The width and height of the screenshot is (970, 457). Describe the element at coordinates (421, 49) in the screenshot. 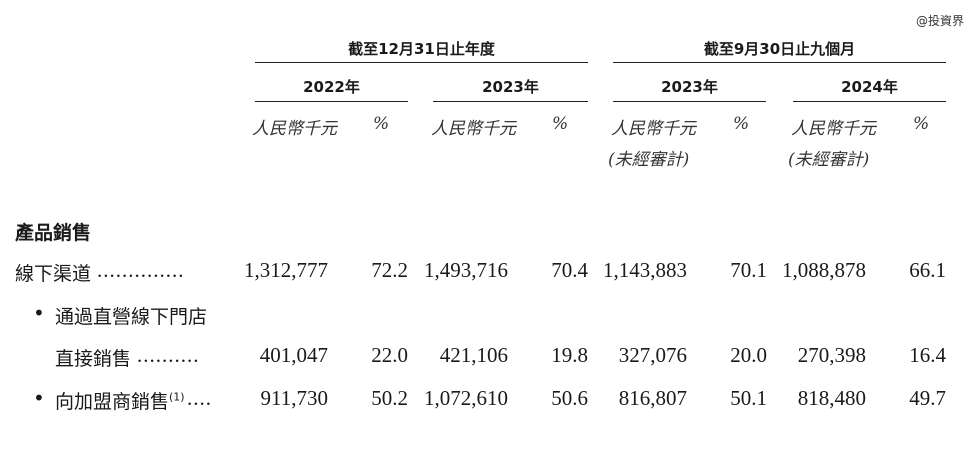

I see `header-fiscal-year: 截至12月31日止年度` at that location.